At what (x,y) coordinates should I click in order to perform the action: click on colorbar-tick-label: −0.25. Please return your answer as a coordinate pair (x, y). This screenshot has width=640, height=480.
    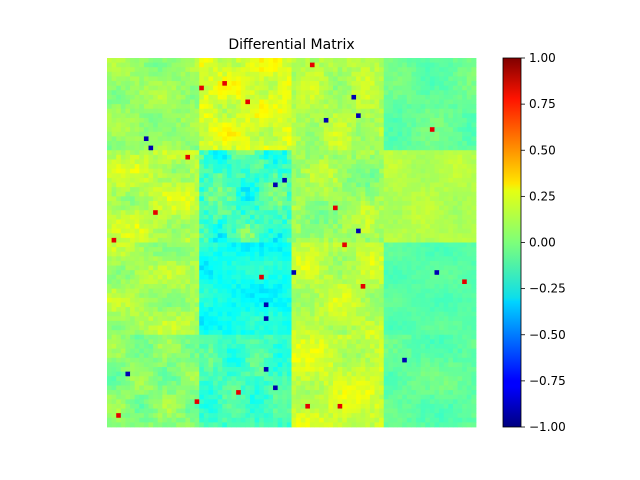
    Looking at the image, I should click on (547, 289).